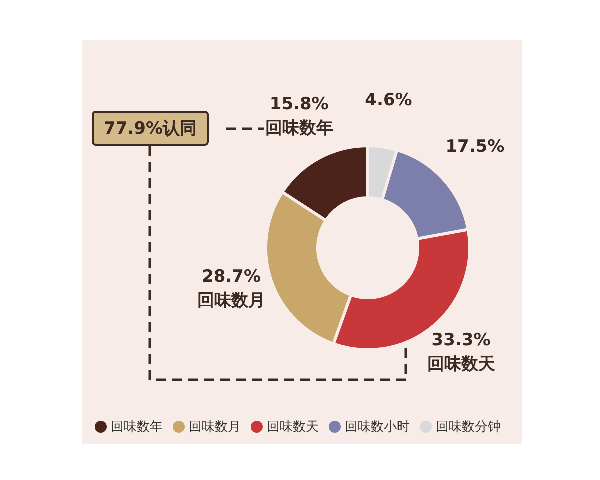  What do you see at coordinates (377, 427) in the screenshot?
I see `legend-label: 回味数小时` at bounding box center [377, 427].